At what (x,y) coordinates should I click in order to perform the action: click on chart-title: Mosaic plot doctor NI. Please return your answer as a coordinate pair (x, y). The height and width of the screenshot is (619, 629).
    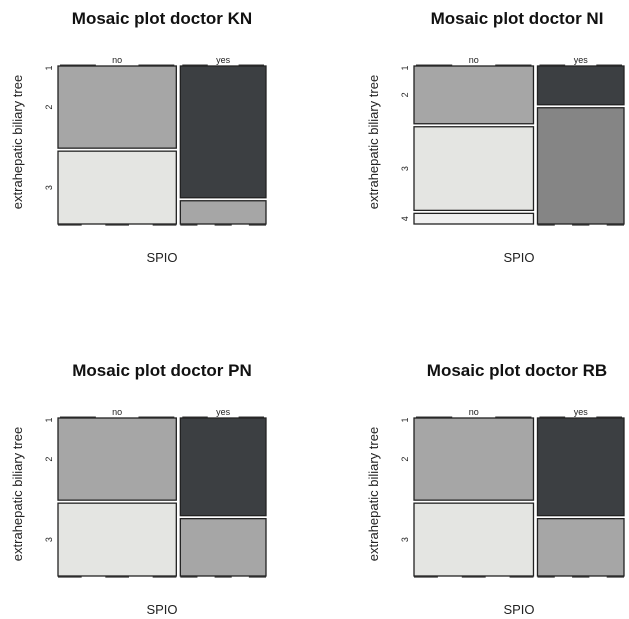
    Looking at the image, I should click on (517, 18).